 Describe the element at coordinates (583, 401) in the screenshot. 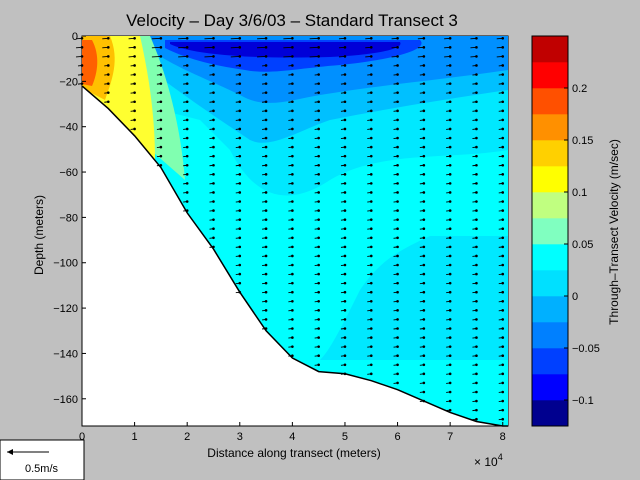

I see `colorbar-tick-label: −0.1` at that location.